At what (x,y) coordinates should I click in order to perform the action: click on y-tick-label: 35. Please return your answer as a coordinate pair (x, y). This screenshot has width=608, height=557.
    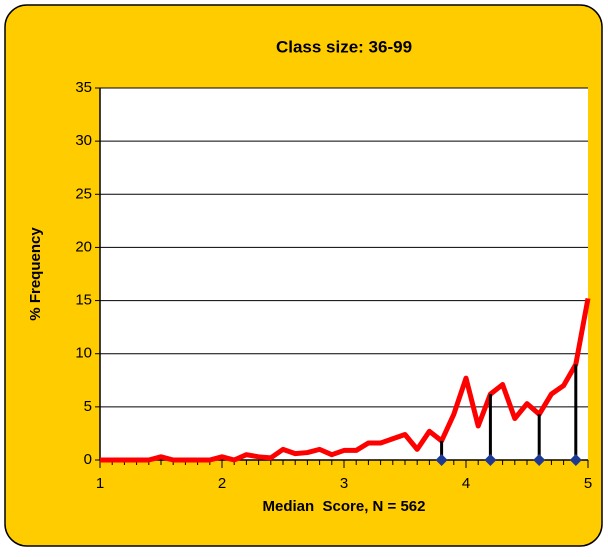
    Looking at the image, I should click on (83, 87).